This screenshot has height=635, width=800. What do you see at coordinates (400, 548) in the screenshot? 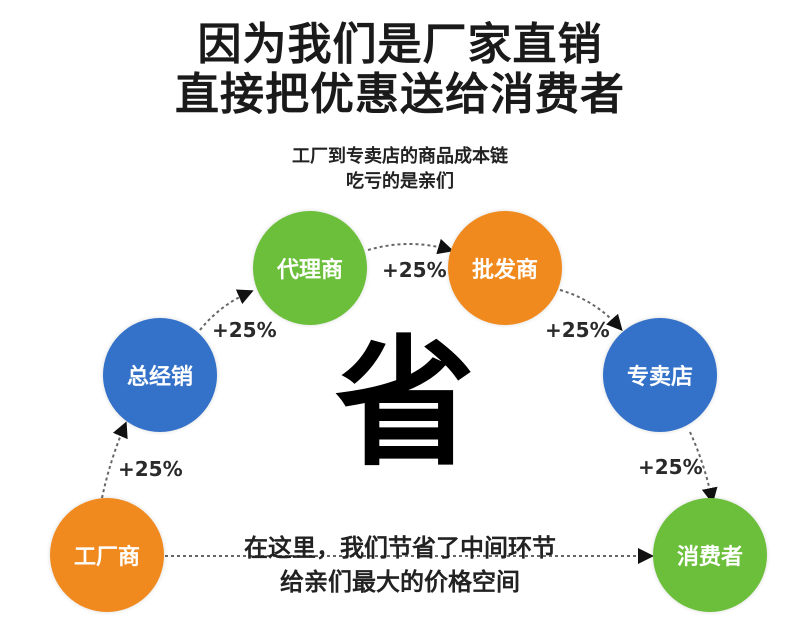
I see `bottom-text-line-1: 在这里，我们节省了中间环节` at bounding box center [400, 548].